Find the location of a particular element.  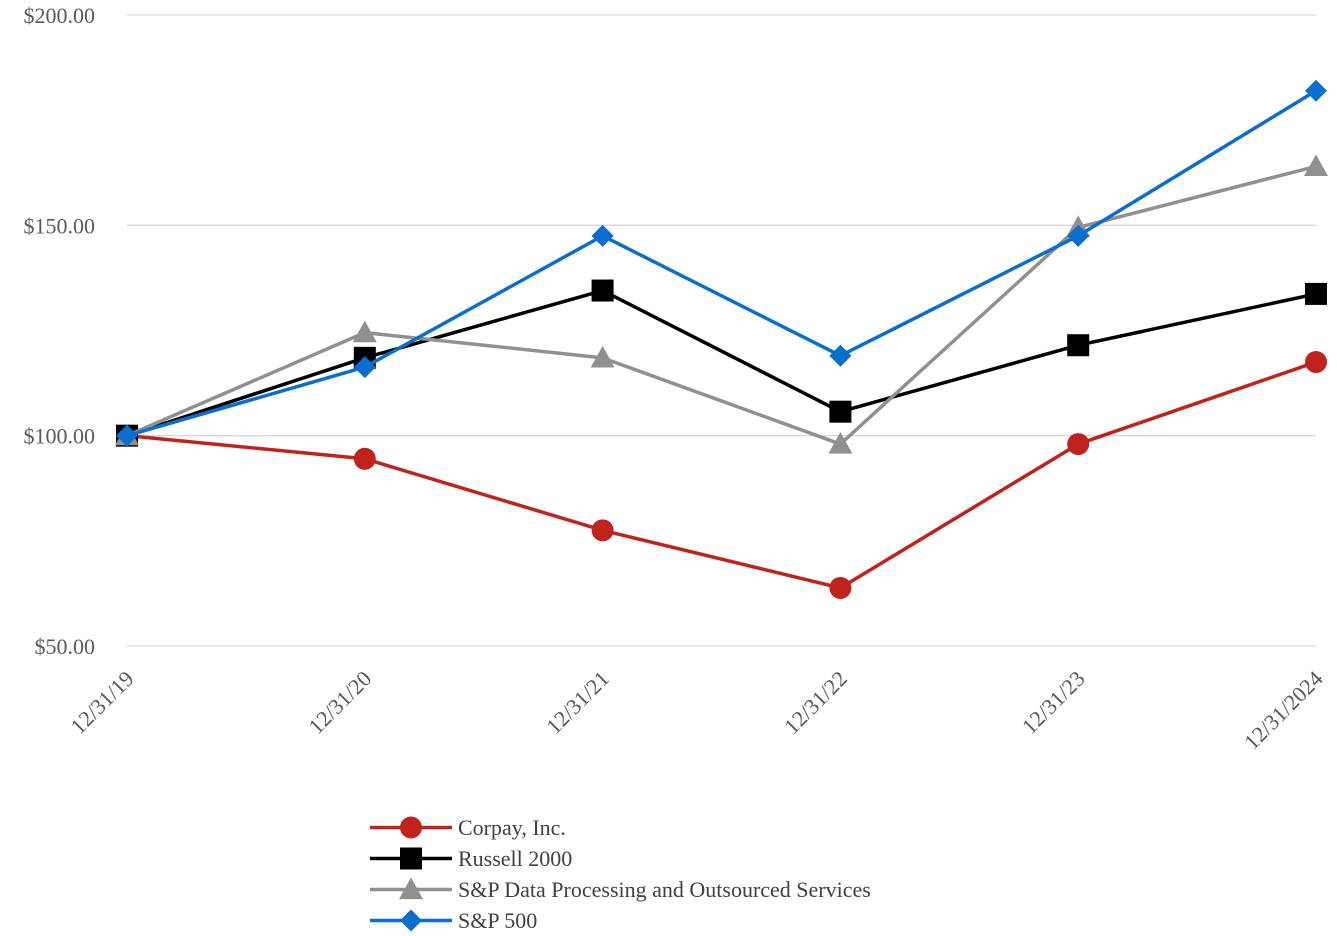

legend-label: Russell 2000 is located at coordinates (515, 858).